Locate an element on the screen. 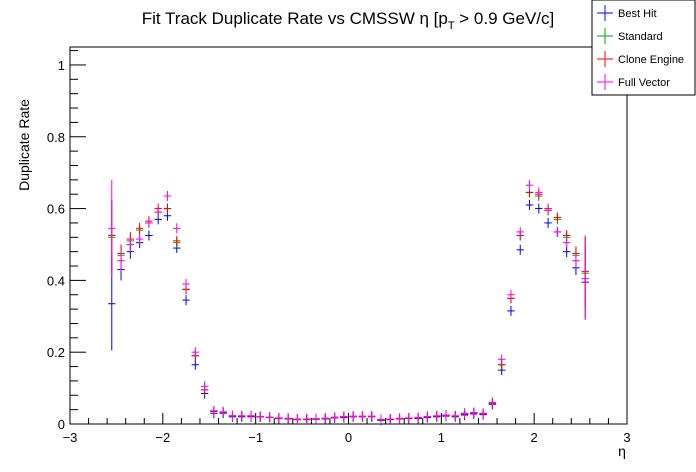  y-tick-label: 0.4 is located at coordinates (56, 280).